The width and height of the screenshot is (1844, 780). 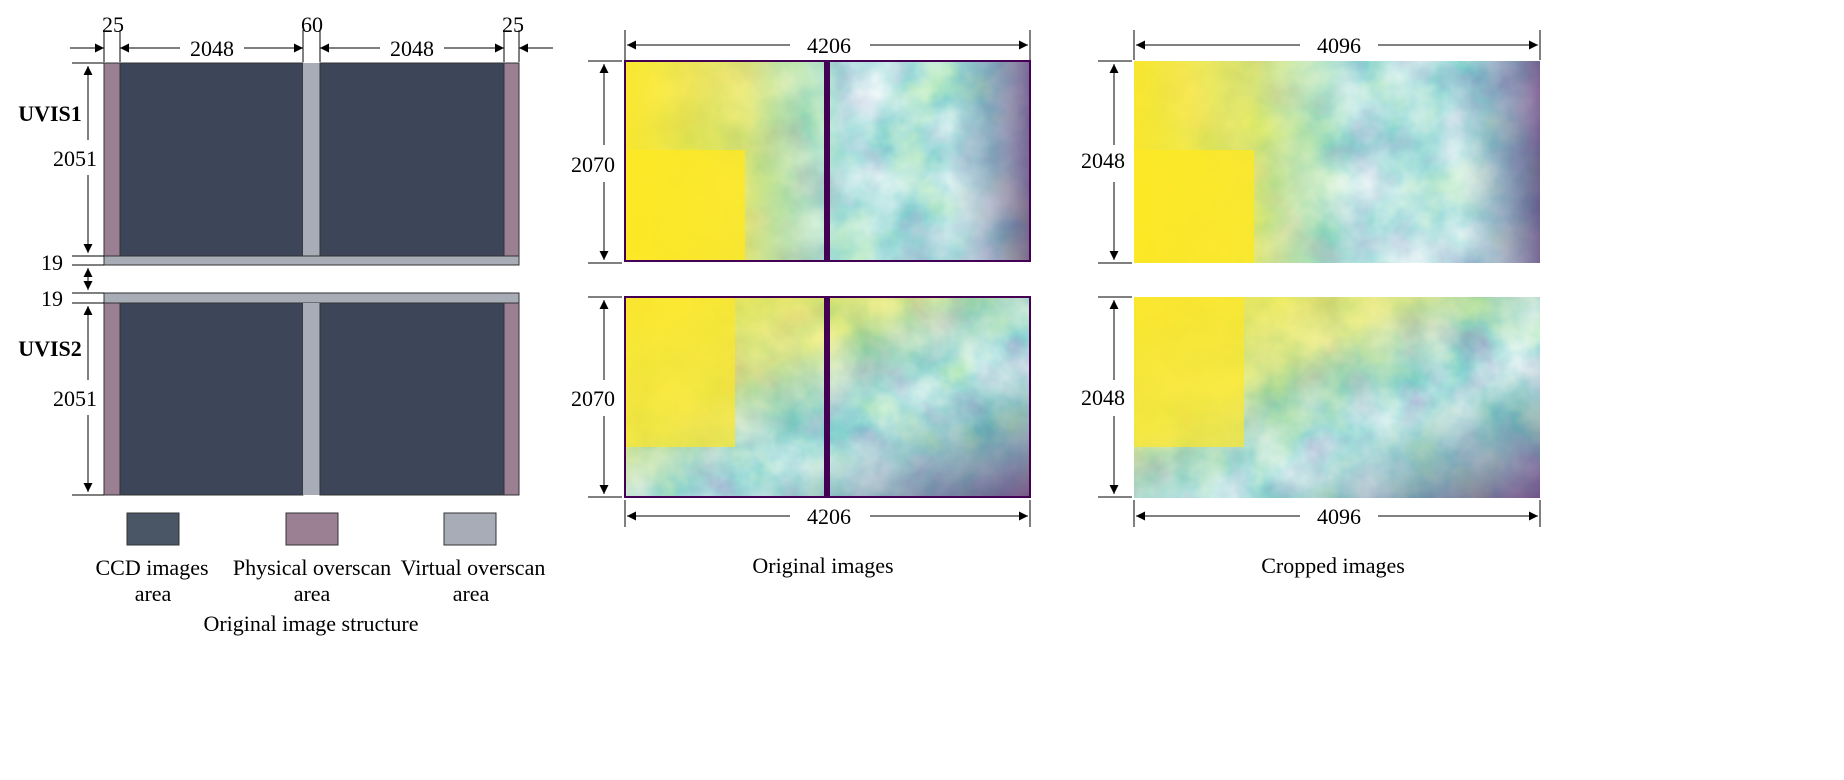 What do you see at coordinates (75, 158) in the screenshot?
I see `uvis1-height: 2051` at bounding box center [75, 158].